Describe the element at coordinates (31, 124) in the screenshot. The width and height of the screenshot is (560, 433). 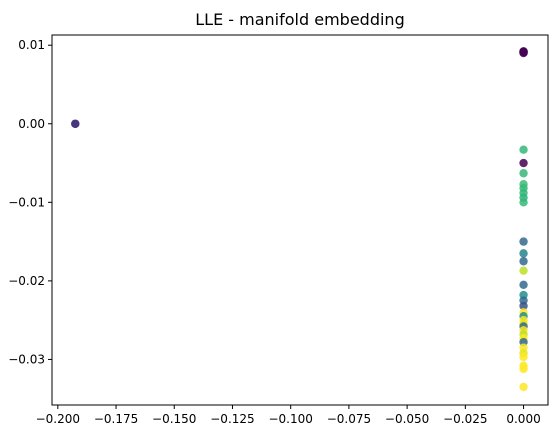
I see `y-tick-label: 0.00` at that location.